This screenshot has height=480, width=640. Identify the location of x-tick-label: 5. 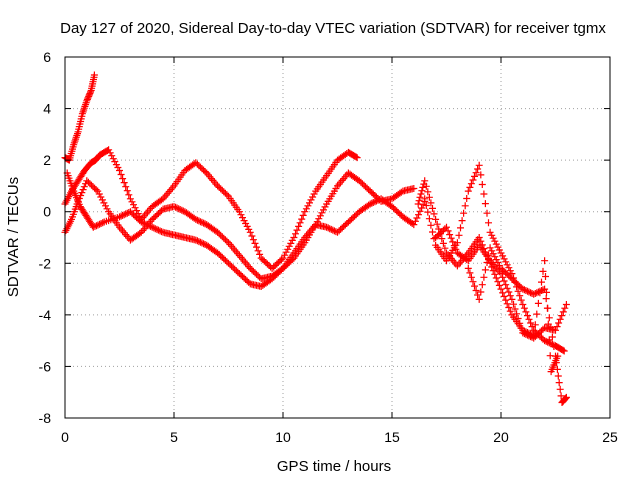
(174, 437).